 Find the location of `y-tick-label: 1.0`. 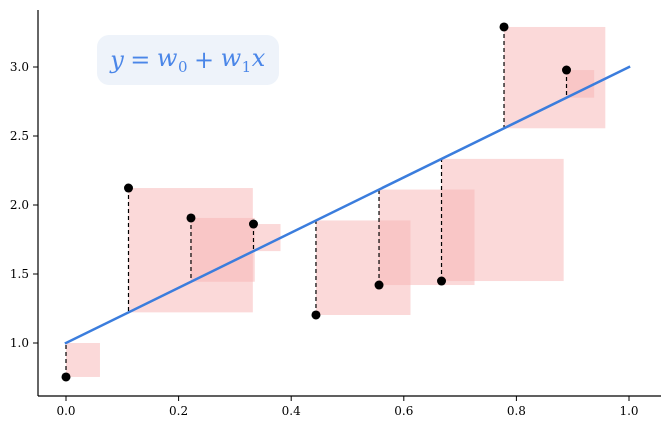

y-tick-label: 1.0 is located at coordinates (19, 343).